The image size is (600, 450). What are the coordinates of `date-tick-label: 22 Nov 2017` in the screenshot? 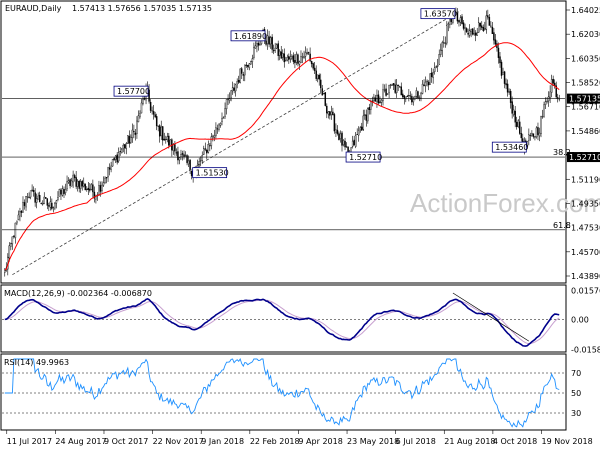 It's located at (178, 441).